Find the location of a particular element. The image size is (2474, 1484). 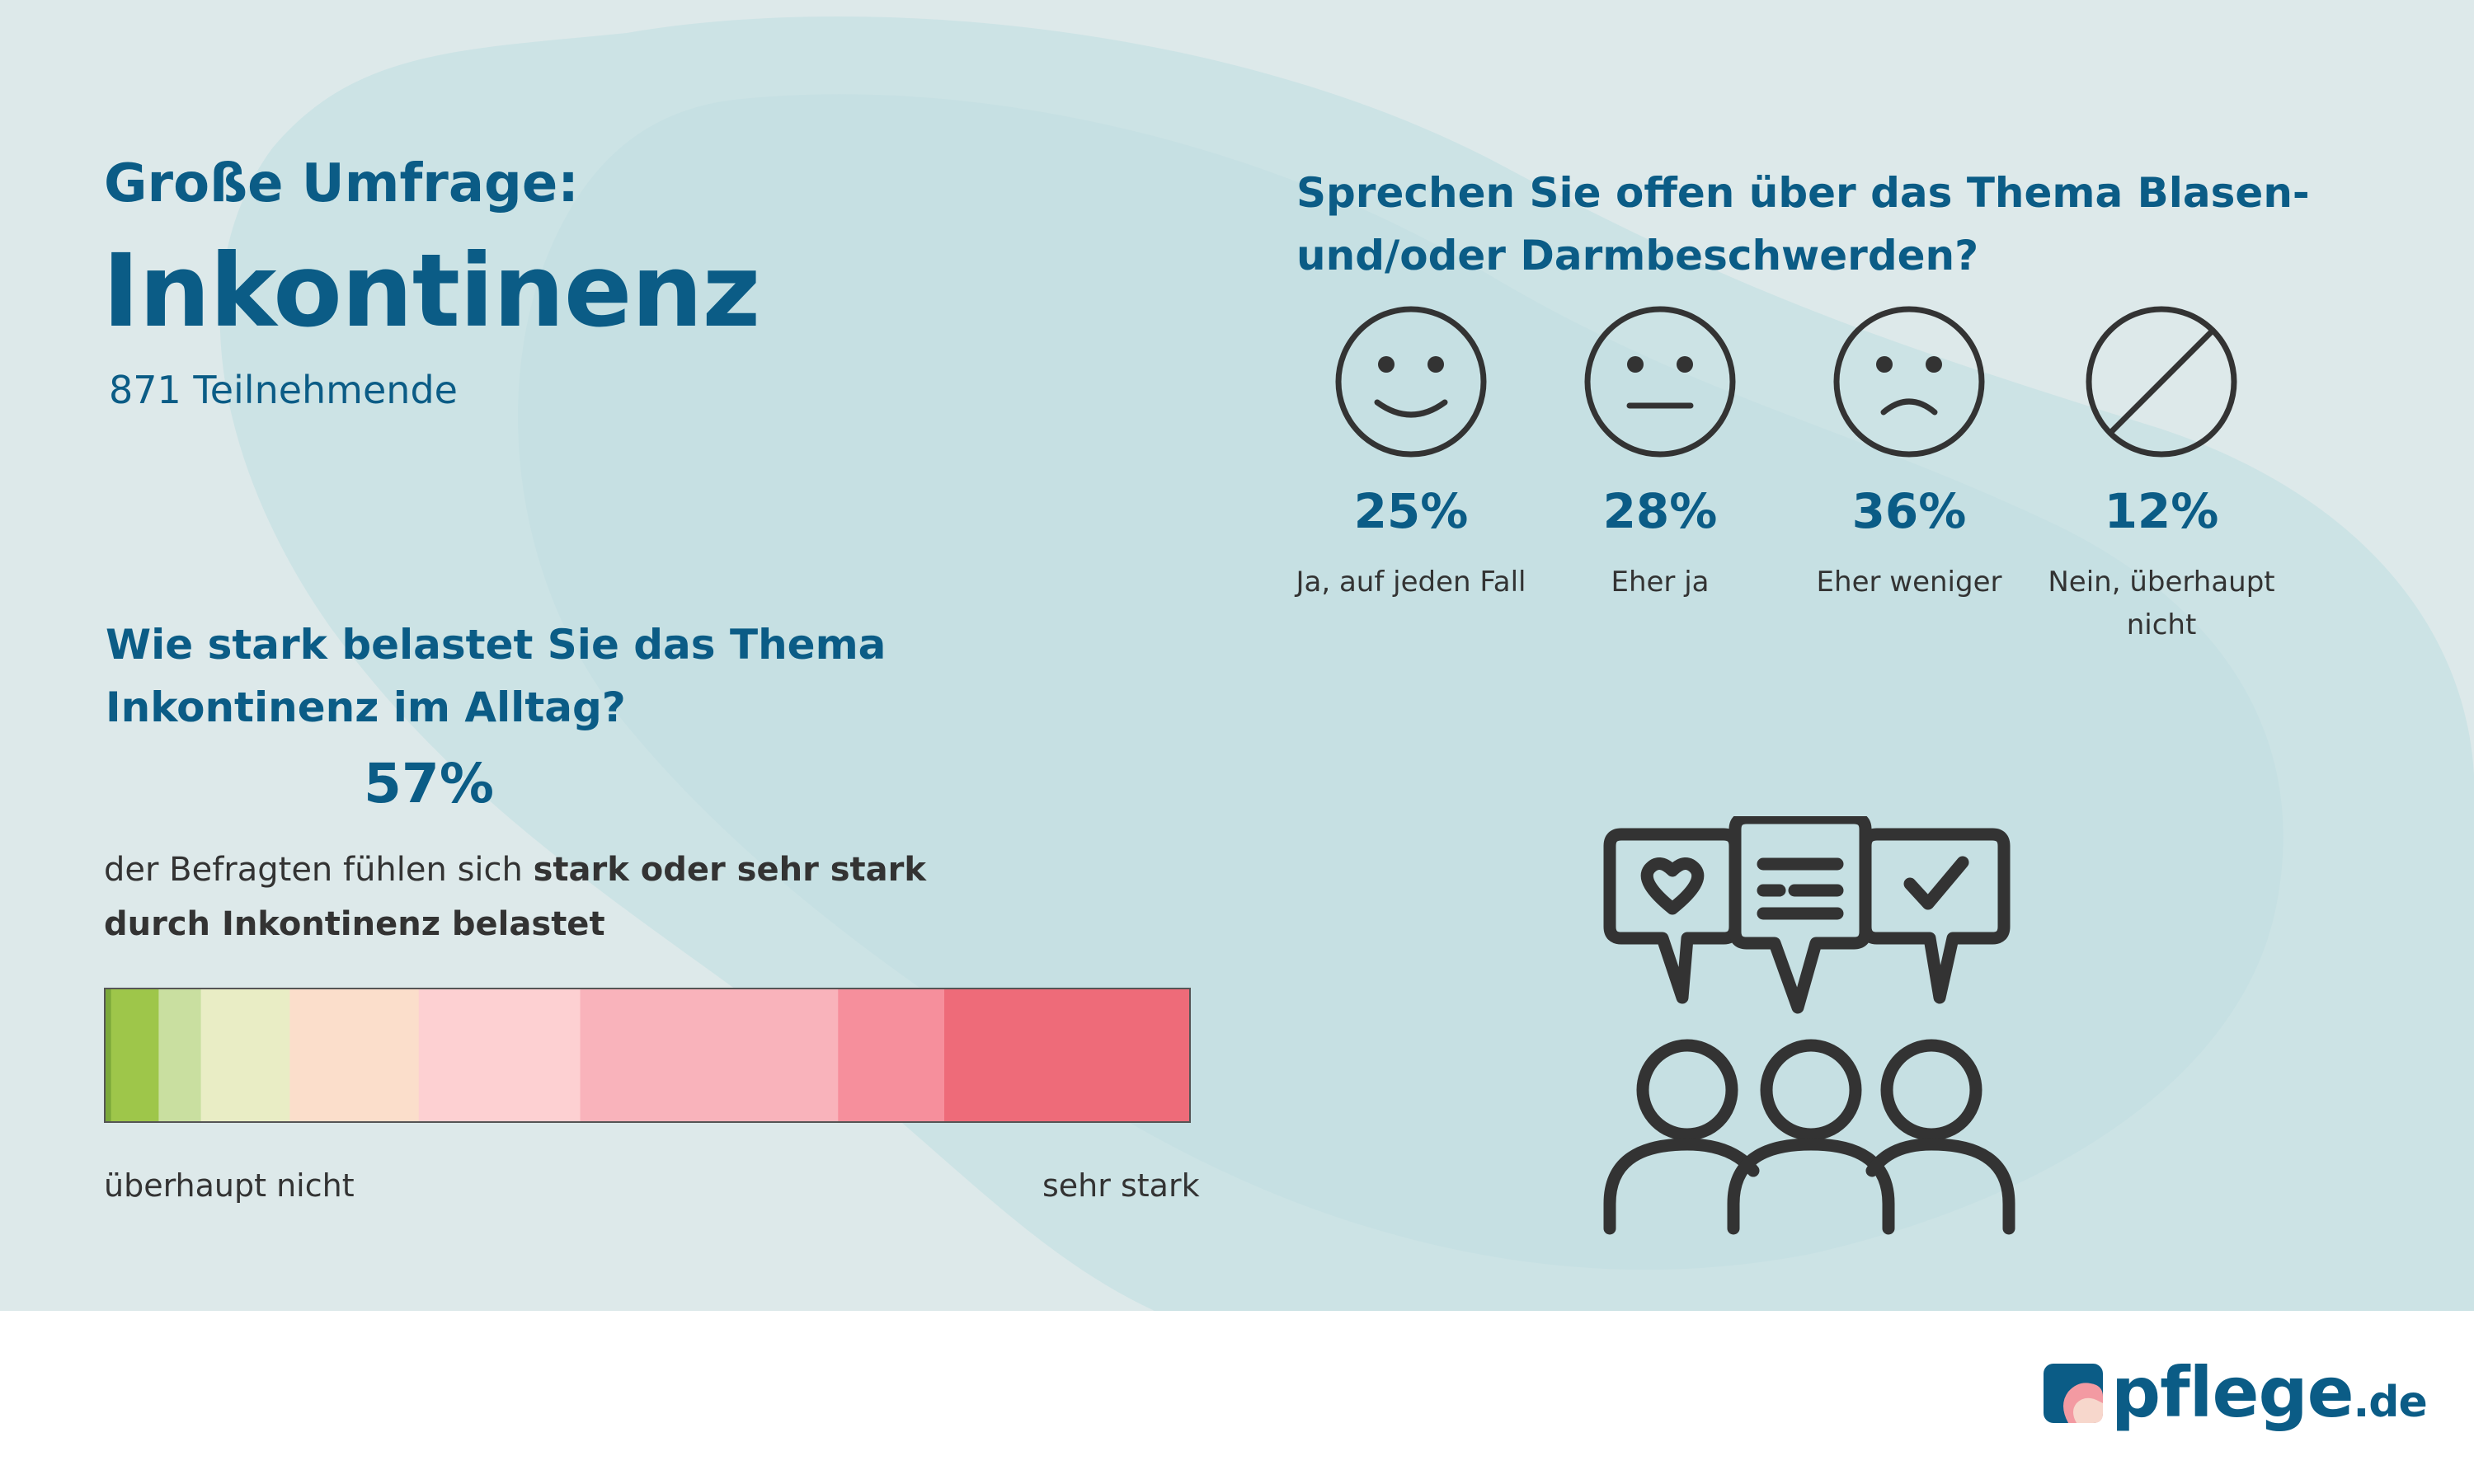

people-conversation-icon is located at coordinates (1809, 1025).